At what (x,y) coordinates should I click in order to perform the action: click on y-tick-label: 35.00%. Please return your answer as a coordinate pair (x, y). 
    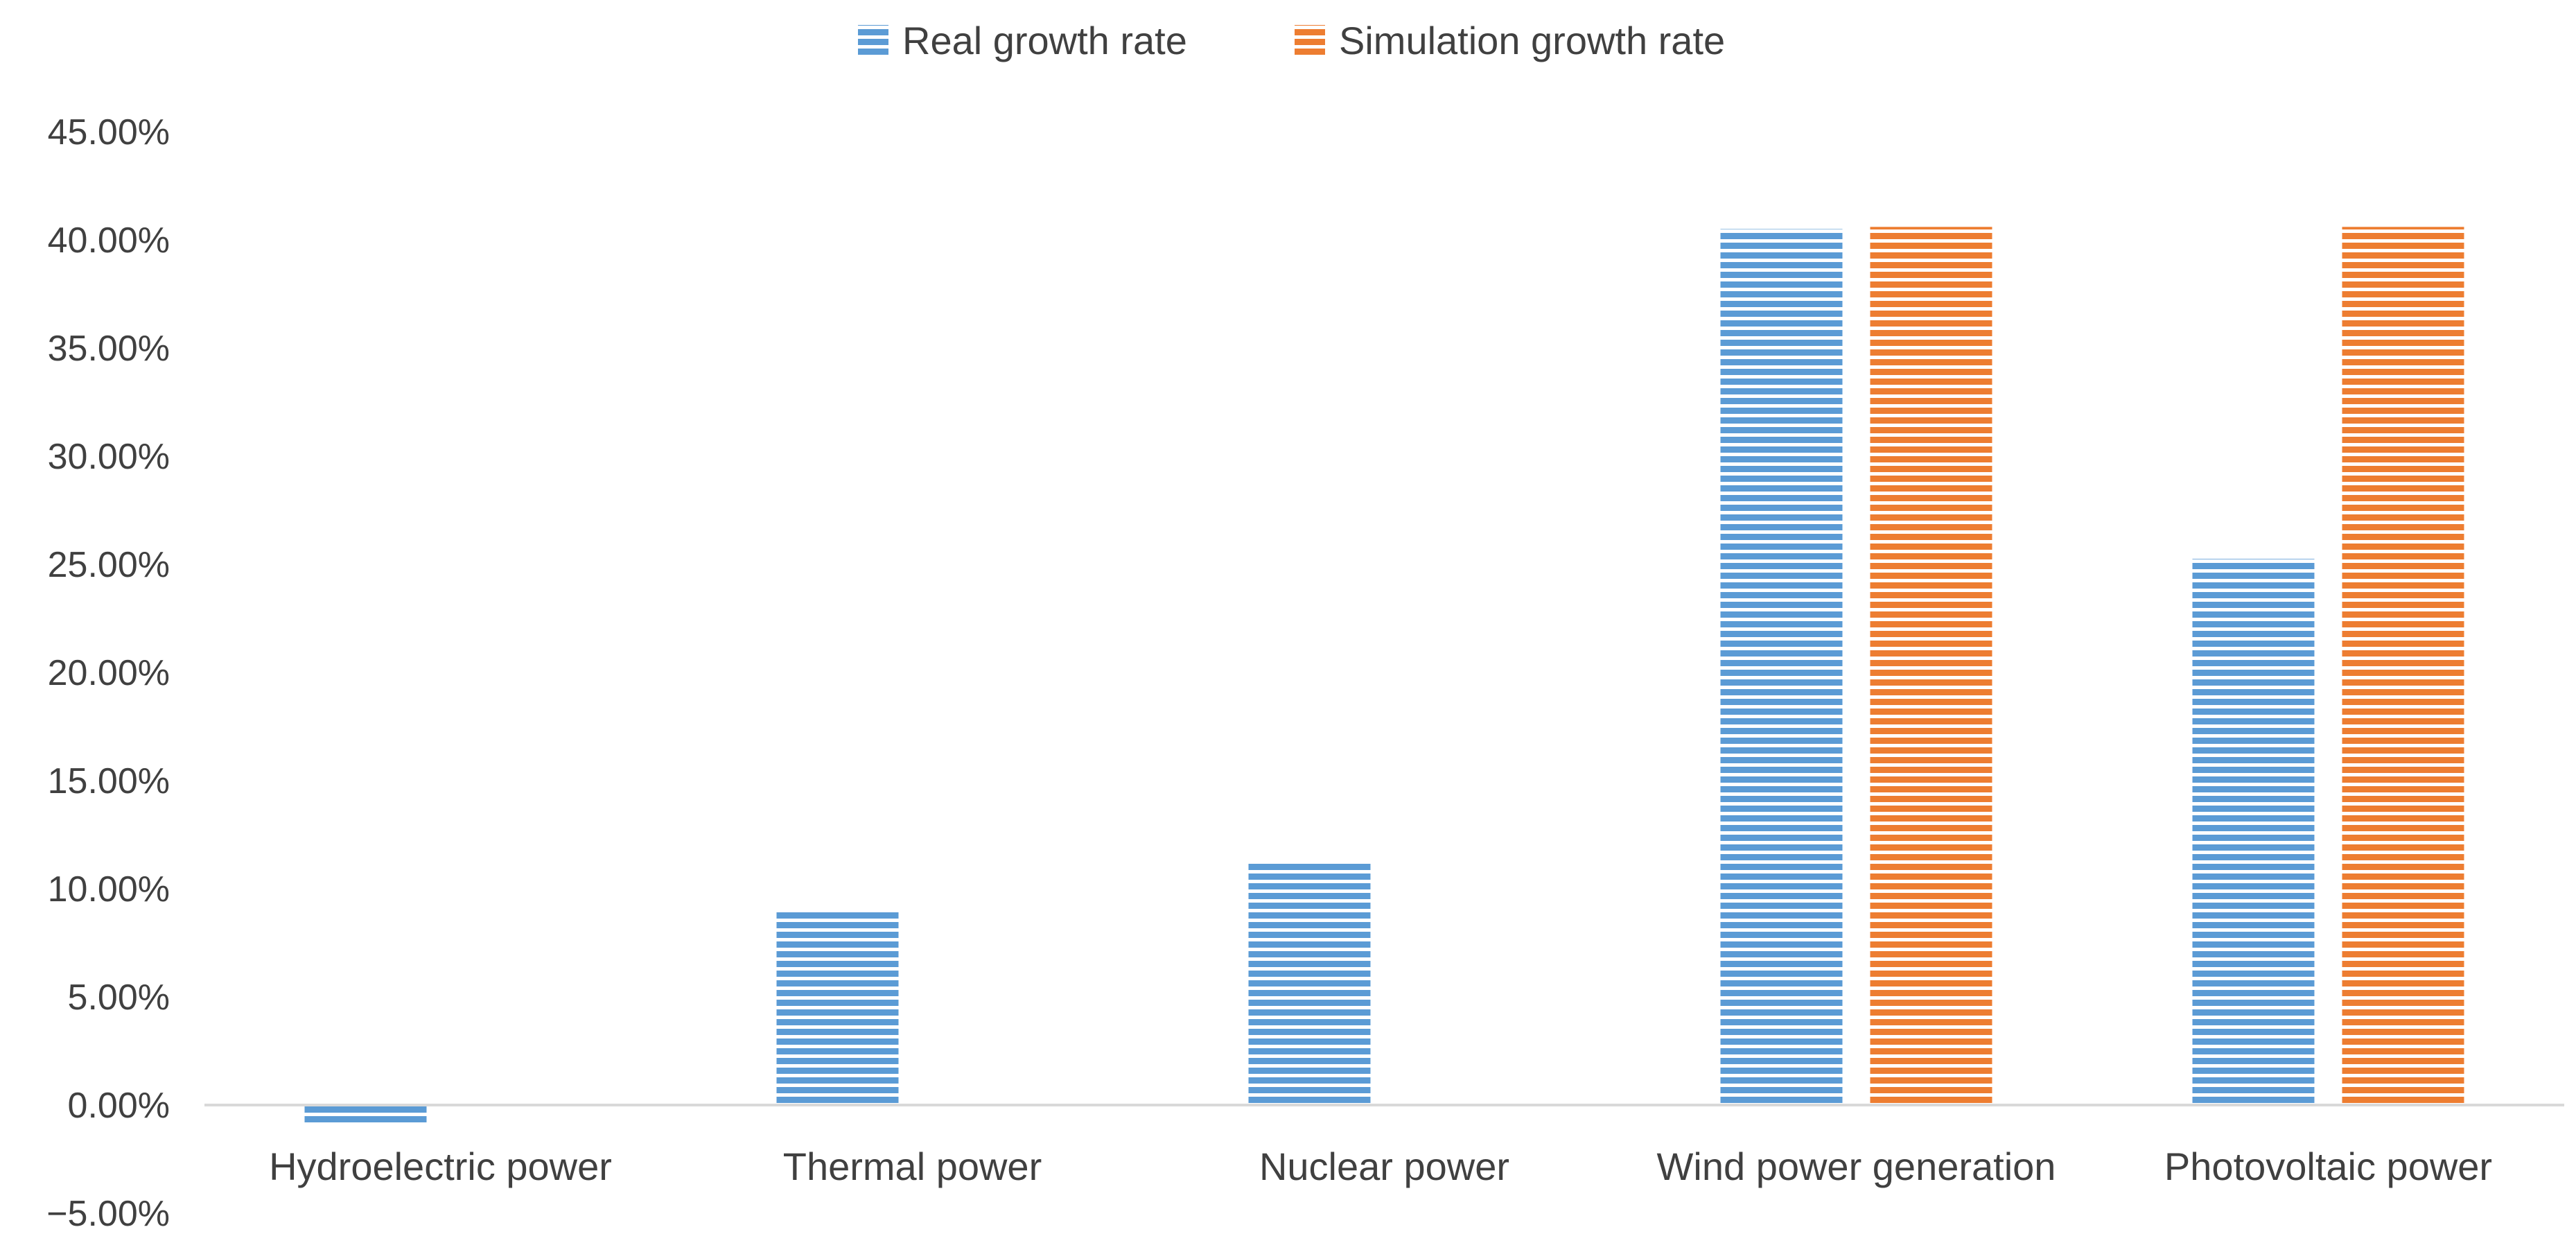
    Looking at the image, I should click on (109, 349).